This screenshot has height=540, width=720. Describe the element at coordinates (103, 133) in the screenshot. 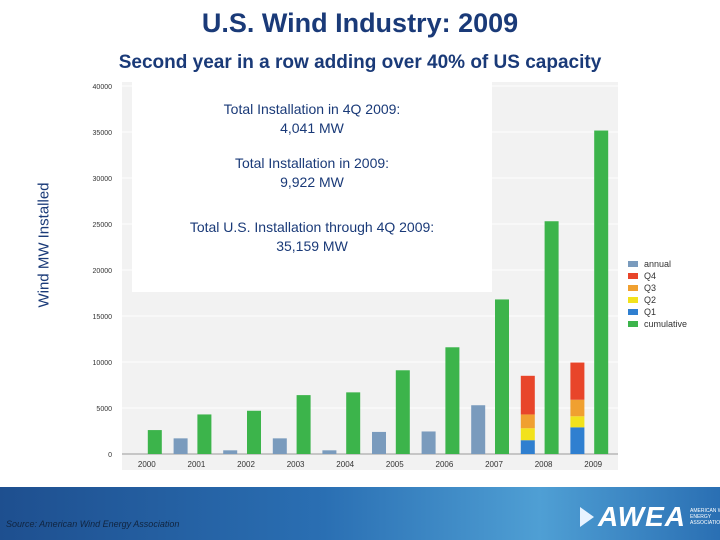

I see `y-tick-label: 35000` at that location.